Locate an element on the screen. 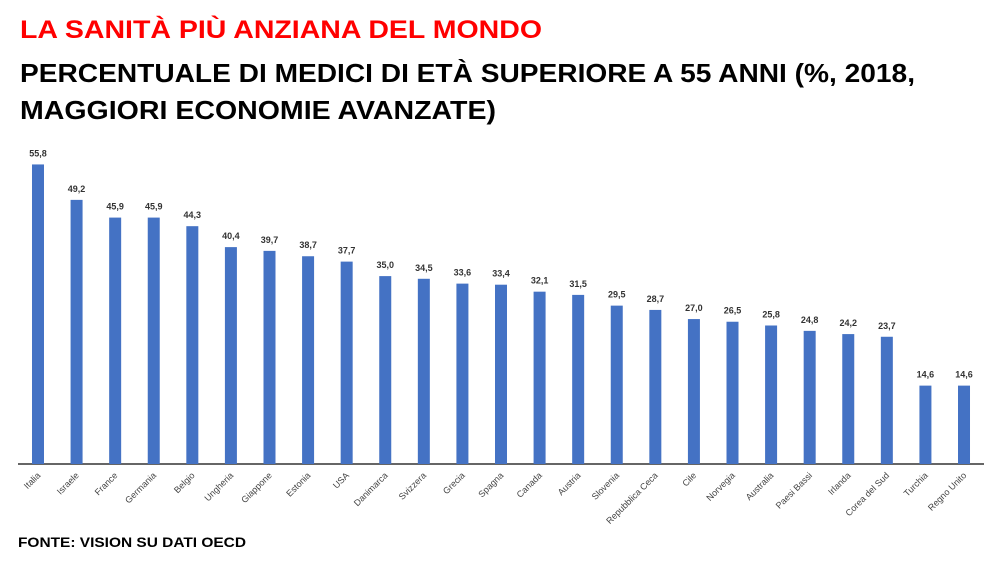 The image size is (1004, 564). value-label: 24,8 is located at coordinates (810, 320).